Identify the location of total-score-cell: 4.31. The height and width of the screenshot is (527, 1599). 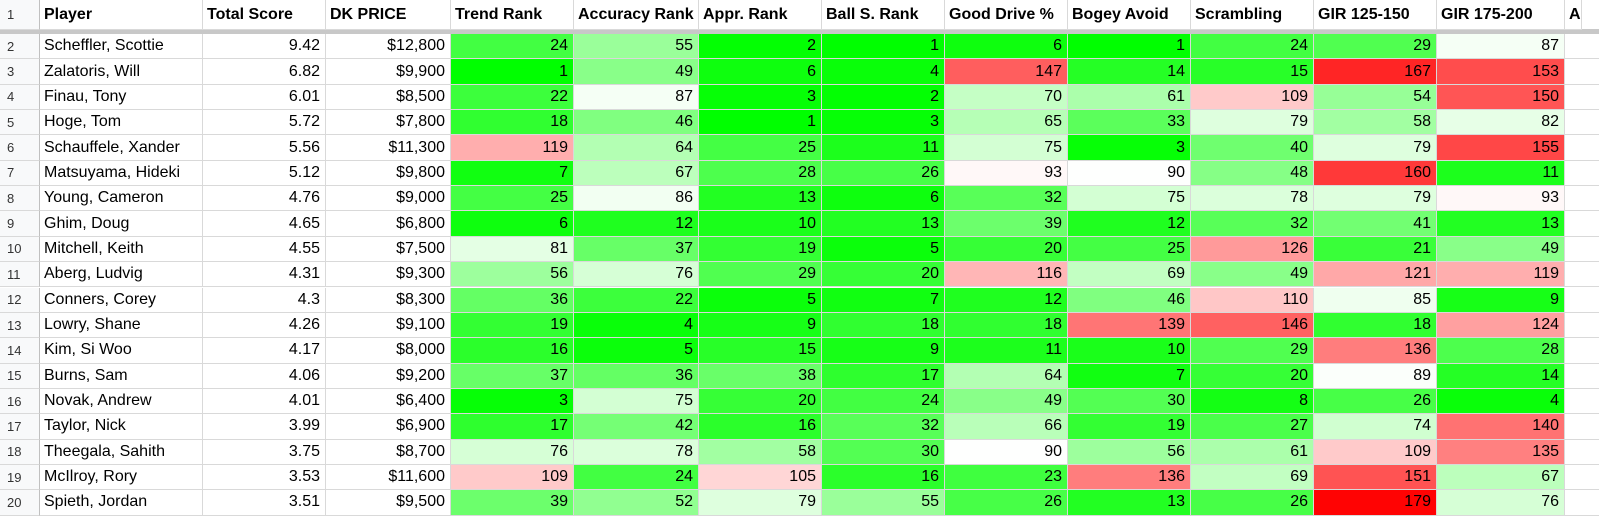
(264, 275).